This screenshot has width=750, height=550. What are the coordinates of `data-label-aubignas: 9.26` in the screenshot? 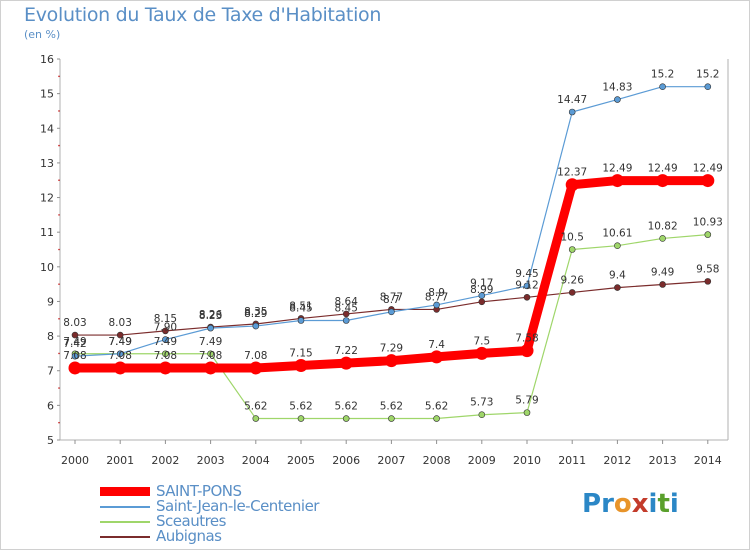 It's located at (573, 280).